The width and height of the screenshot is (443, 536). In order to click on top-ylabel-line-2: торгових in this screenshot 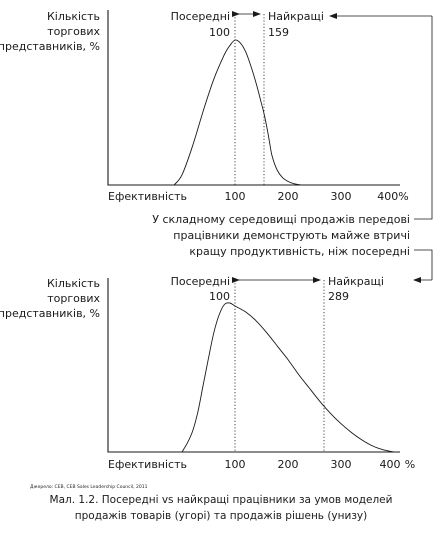, I will do `click(73, 31)`.